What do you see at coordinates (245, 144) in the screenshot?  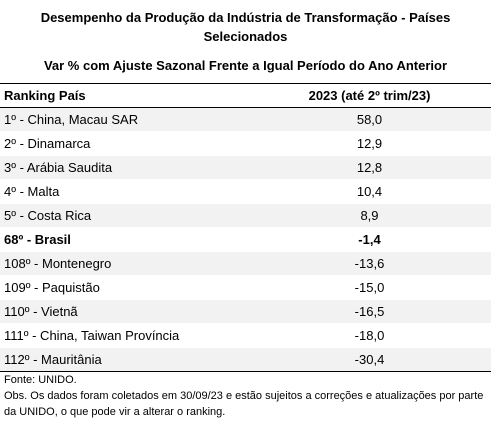 I see `table-row: 2º - Dinamarca 12,9` at bounding box center [245, 144].